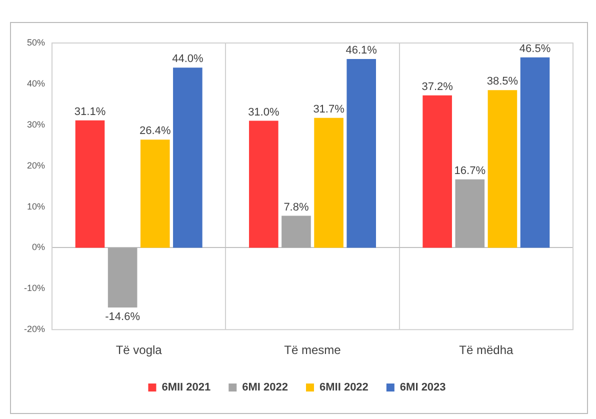 This screenshot has height=419, width=596. Describe the element at coordinates (438, 86) in the screenshot. I see `data-label: 37.2%` at that location.